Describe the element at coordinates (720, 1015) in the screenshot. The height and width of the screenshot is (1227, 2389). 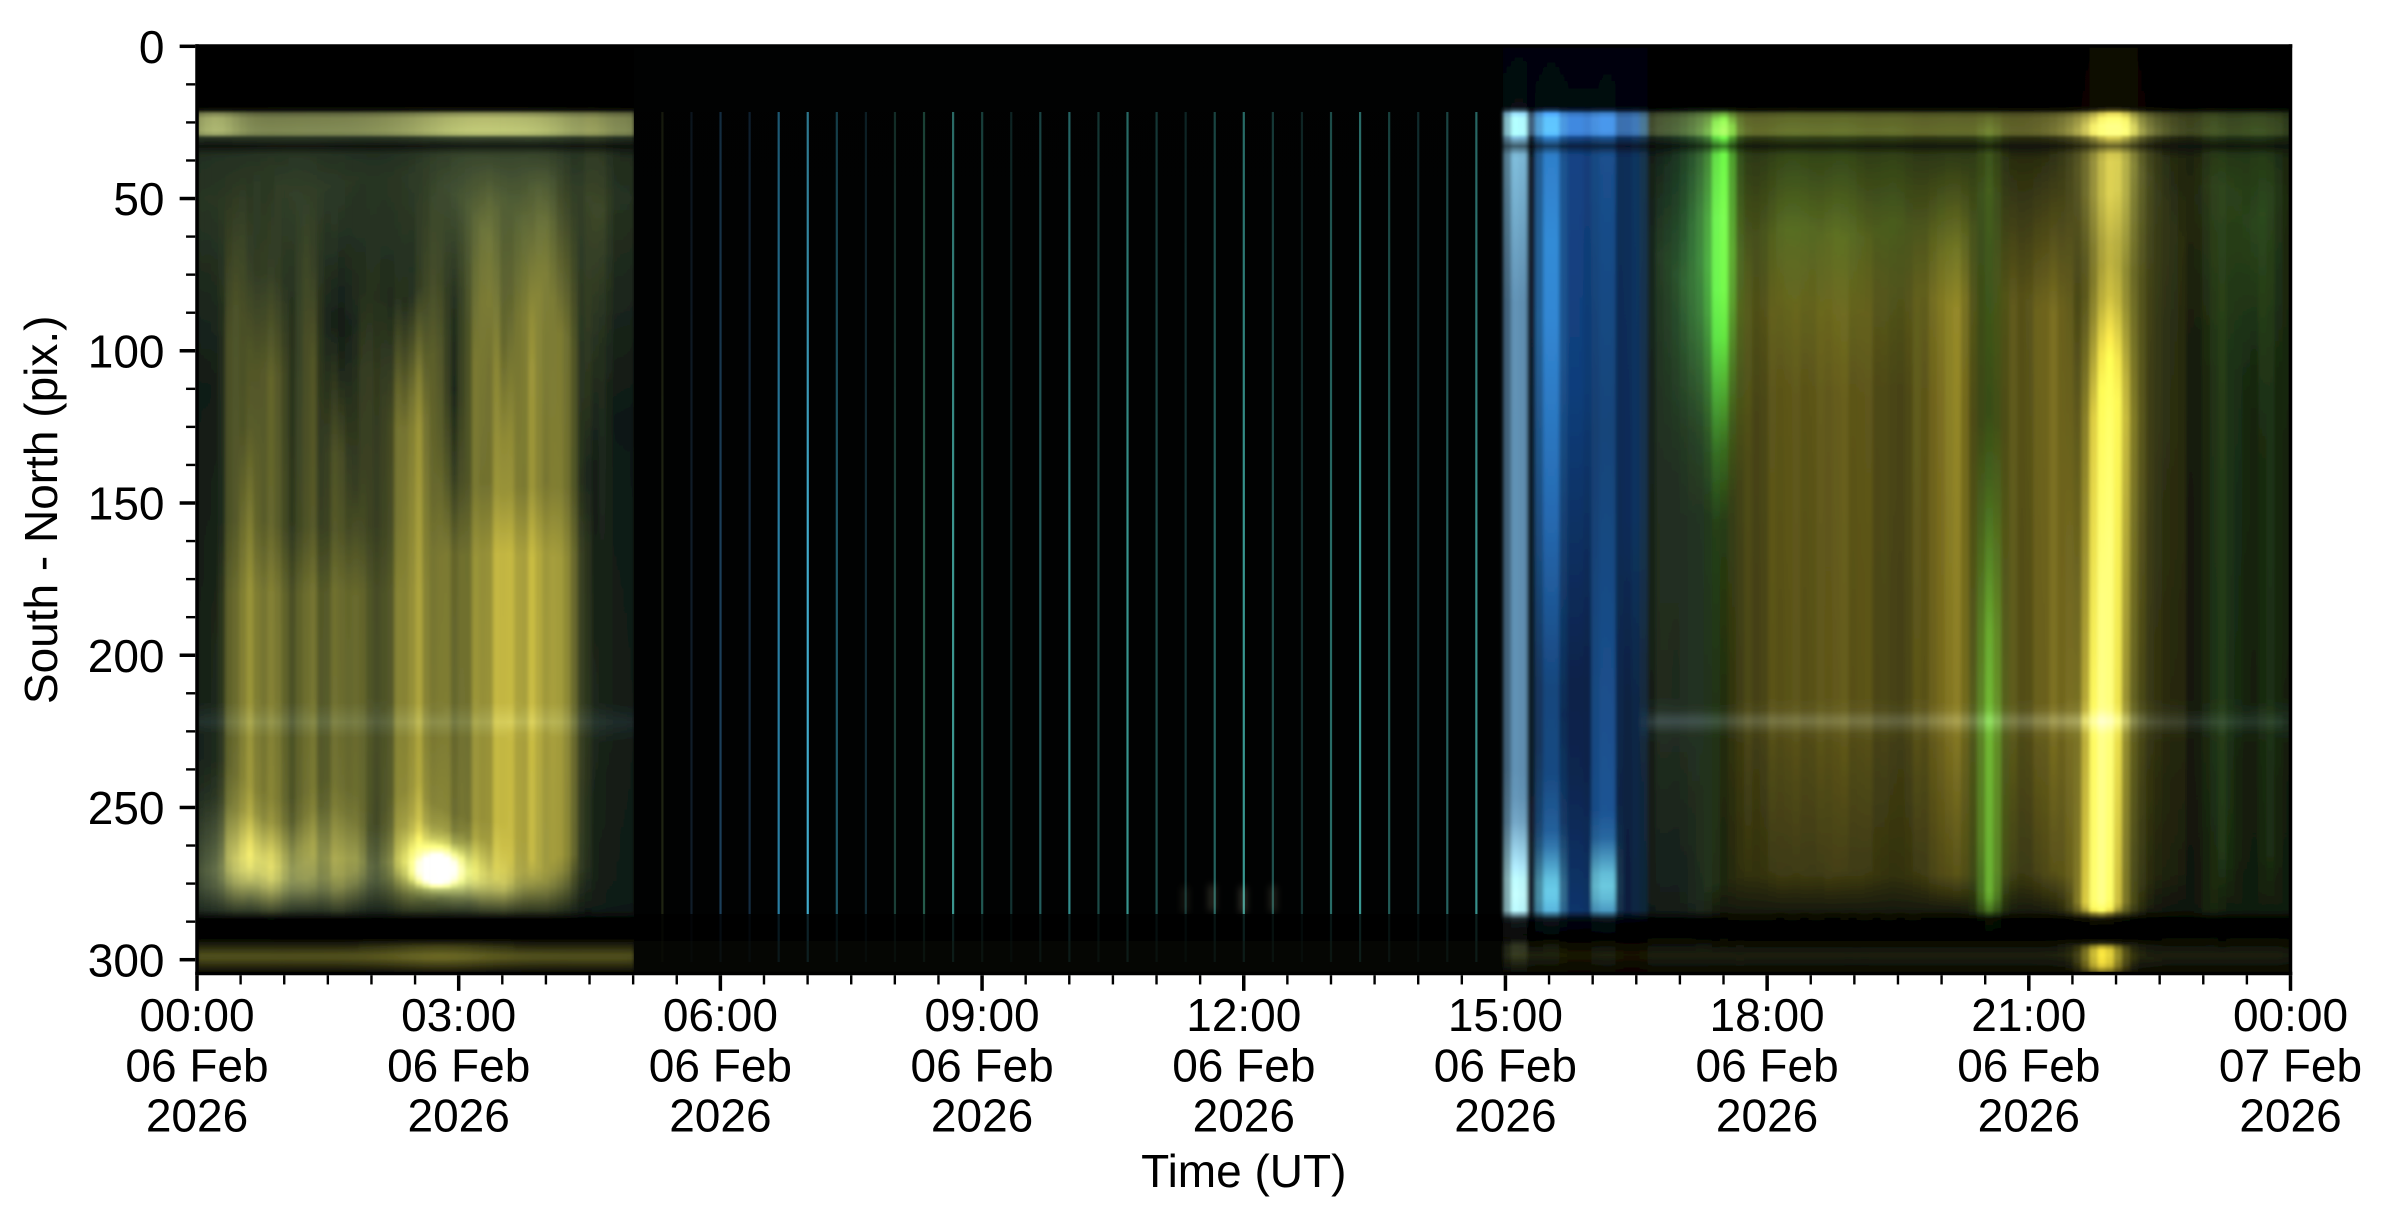
I see `svg-text: 06:00` at that location.